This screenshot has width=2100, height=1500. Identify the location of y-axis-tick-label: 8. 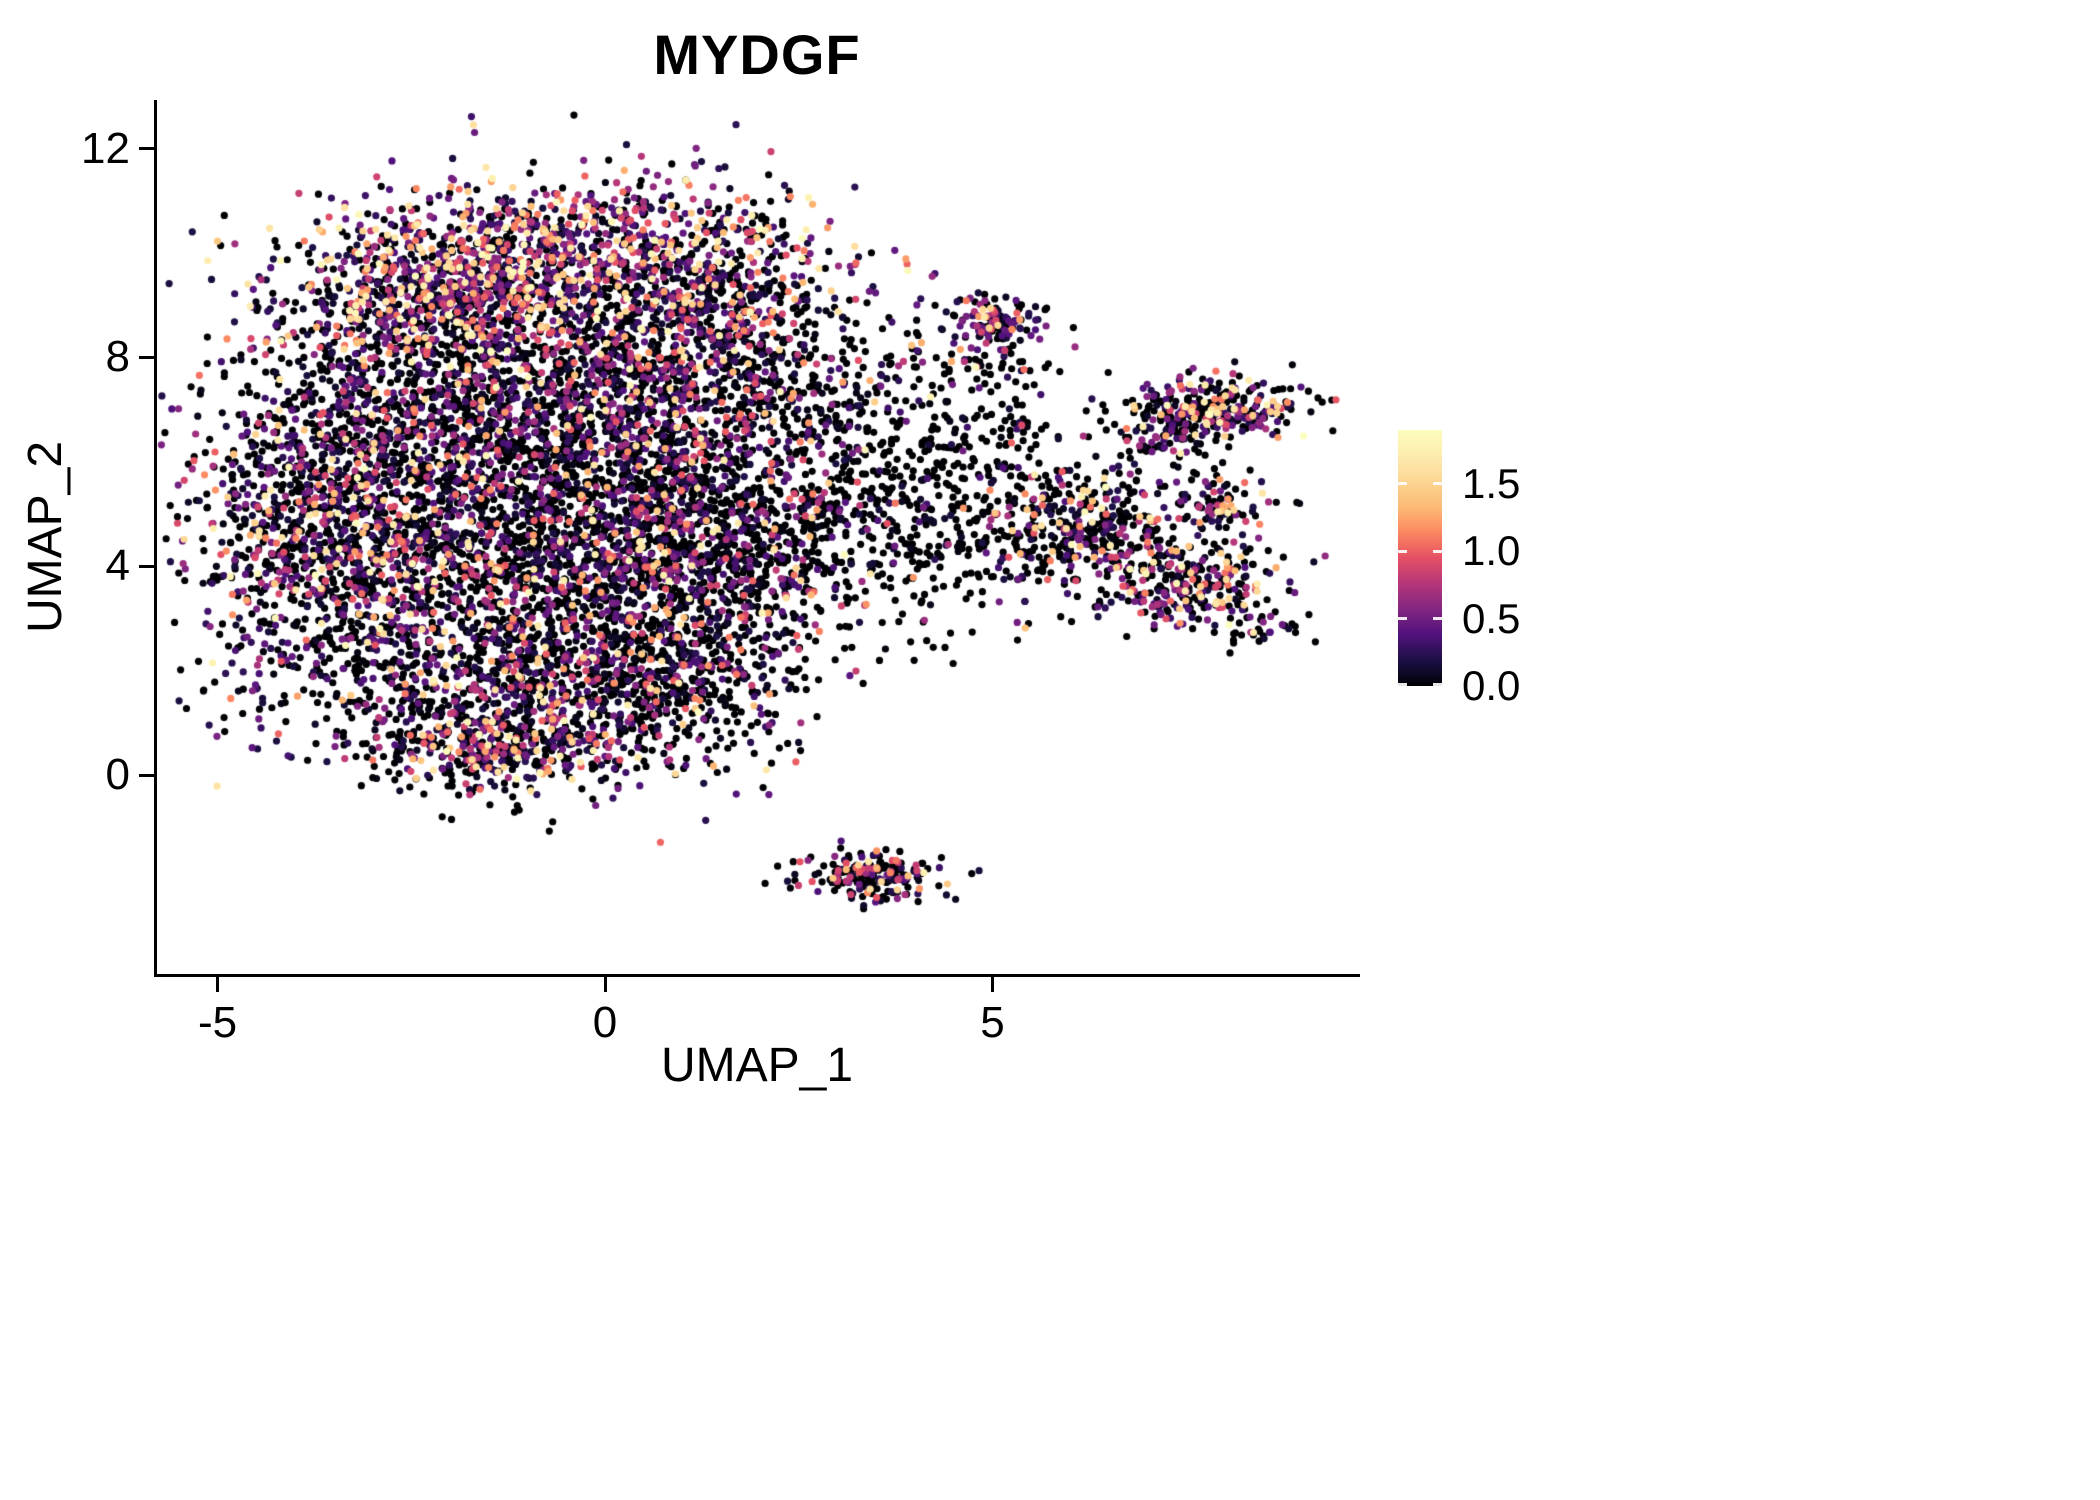
(117, 357).